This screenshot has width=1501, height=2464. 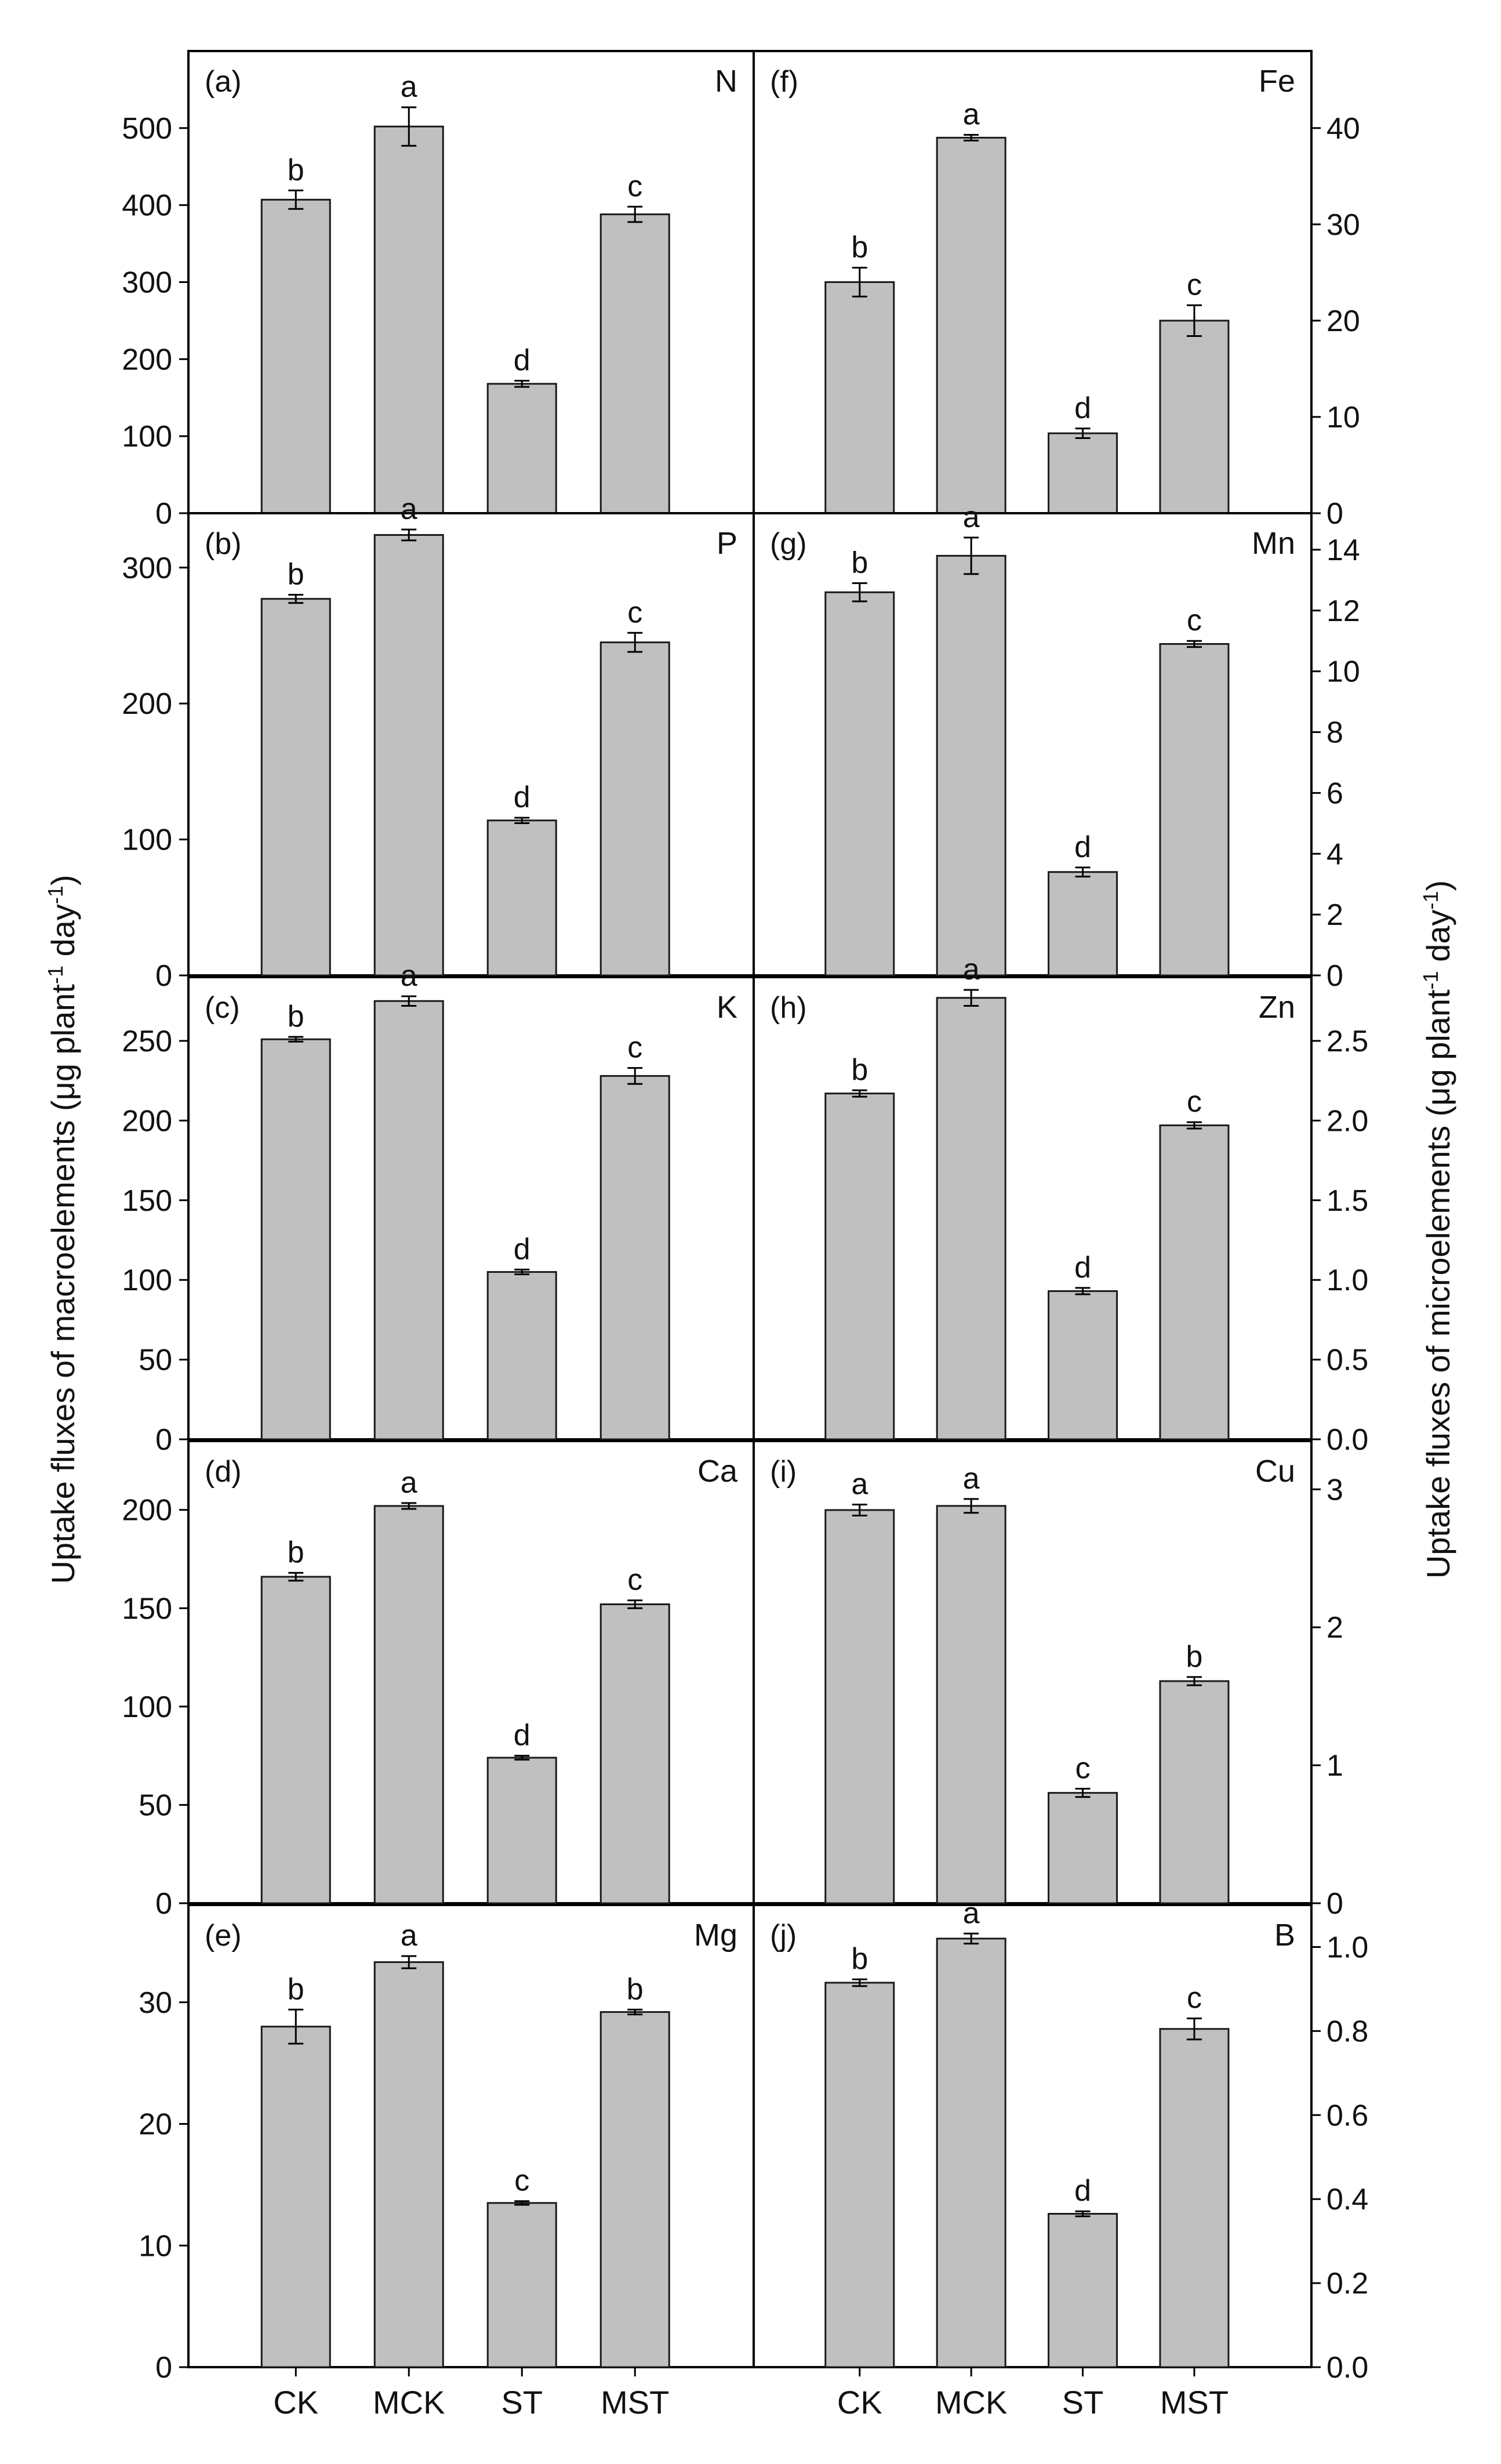 What do you see at coordinates (634, 1257) in the screenshot?
I see `bar-c-mst` at bounding box center [634, 1257].